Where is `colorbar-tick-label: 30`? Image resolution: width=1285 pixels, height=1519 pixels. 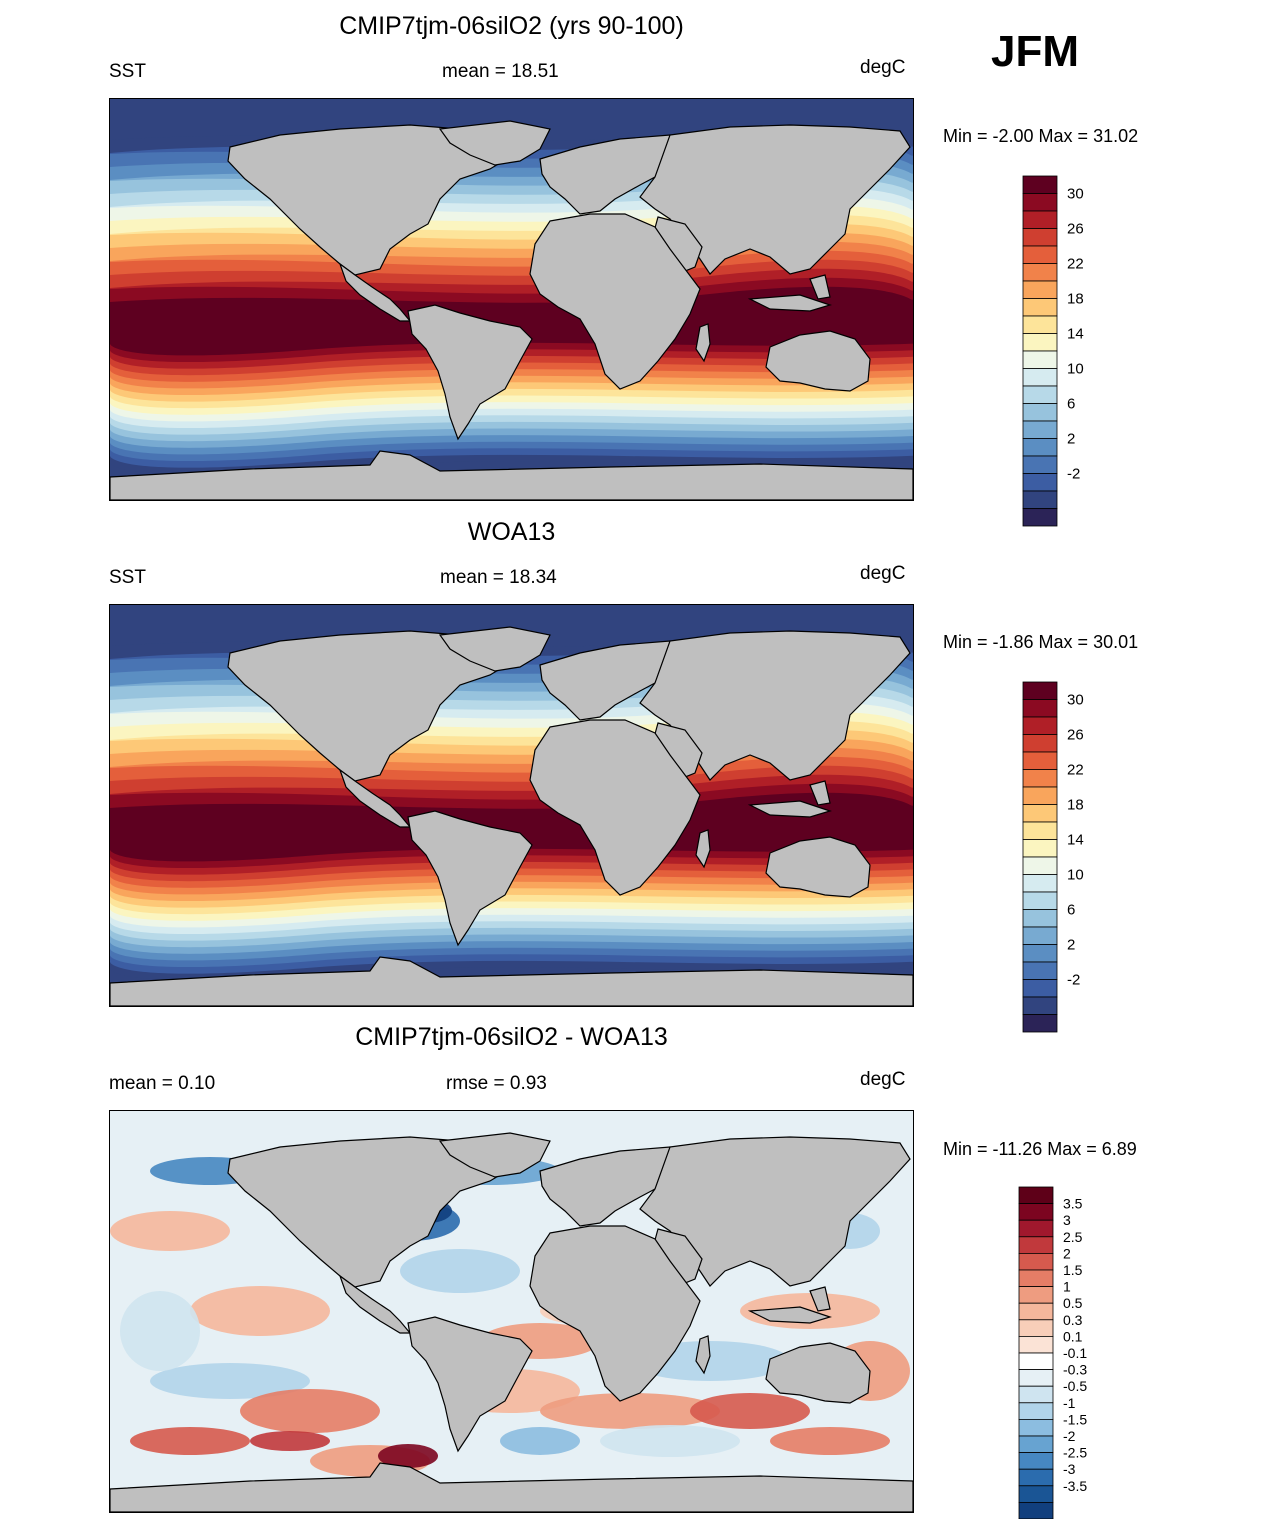
colorbar-tick-label: 30 is located at coordinates (1075, 700).